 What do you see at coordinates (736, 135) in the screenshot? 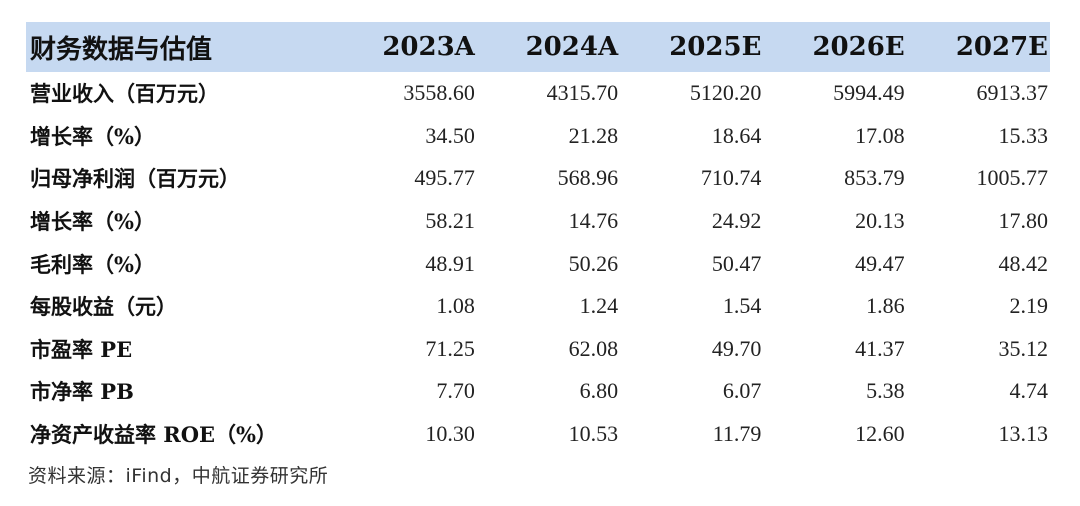
I see `row-value: 18.64` at bounding box center [736, 135].